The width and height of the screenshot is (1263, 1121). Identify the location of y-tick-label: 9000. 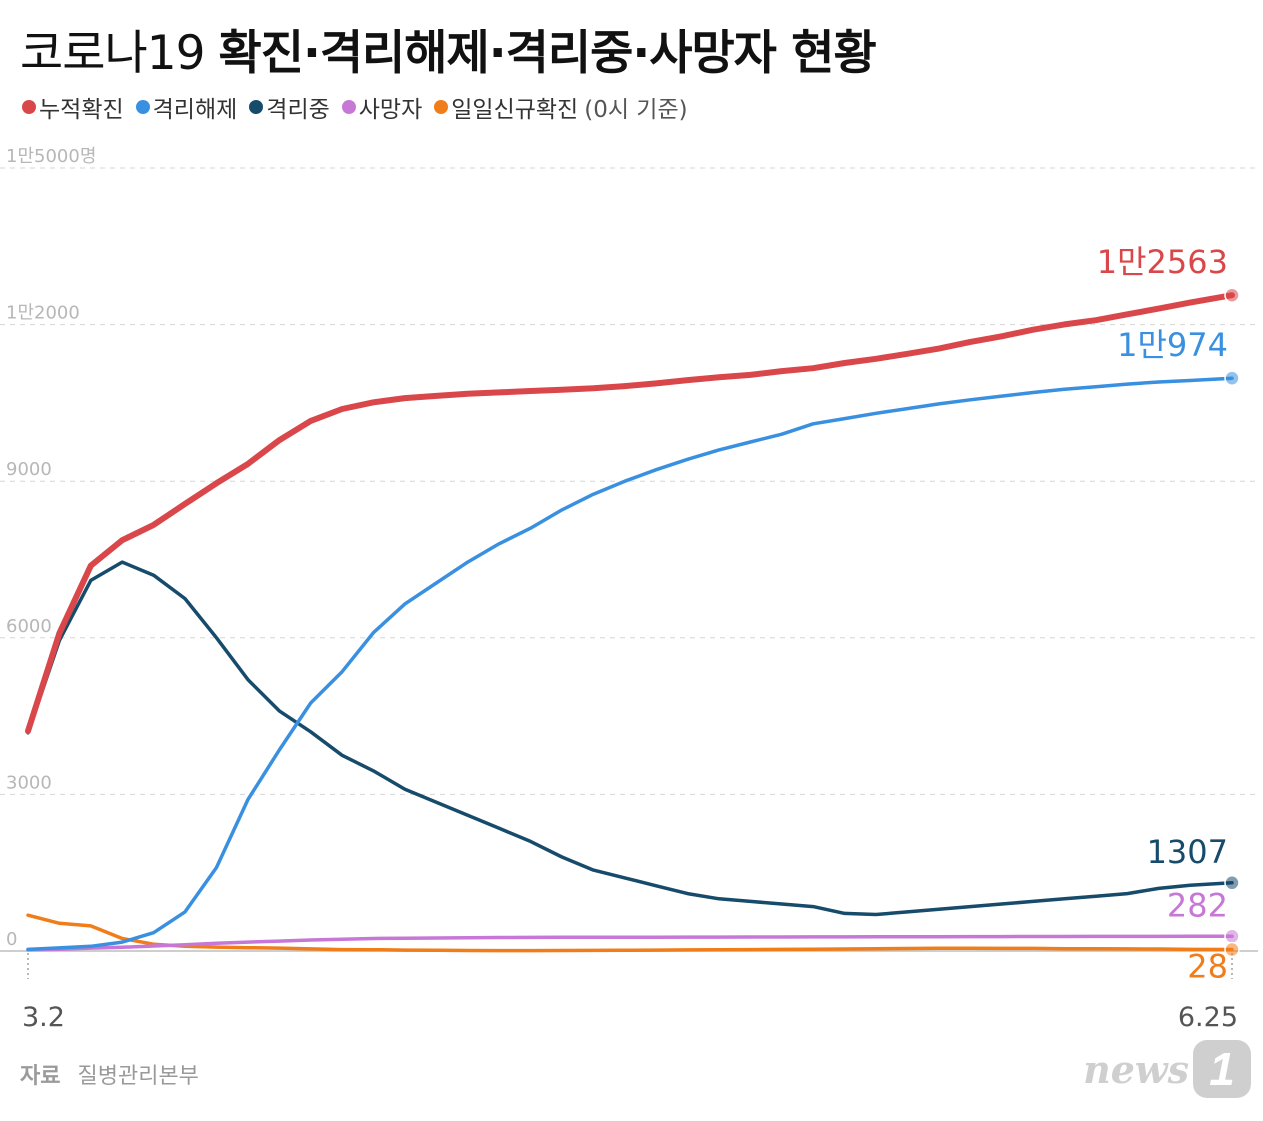
(29, 469).